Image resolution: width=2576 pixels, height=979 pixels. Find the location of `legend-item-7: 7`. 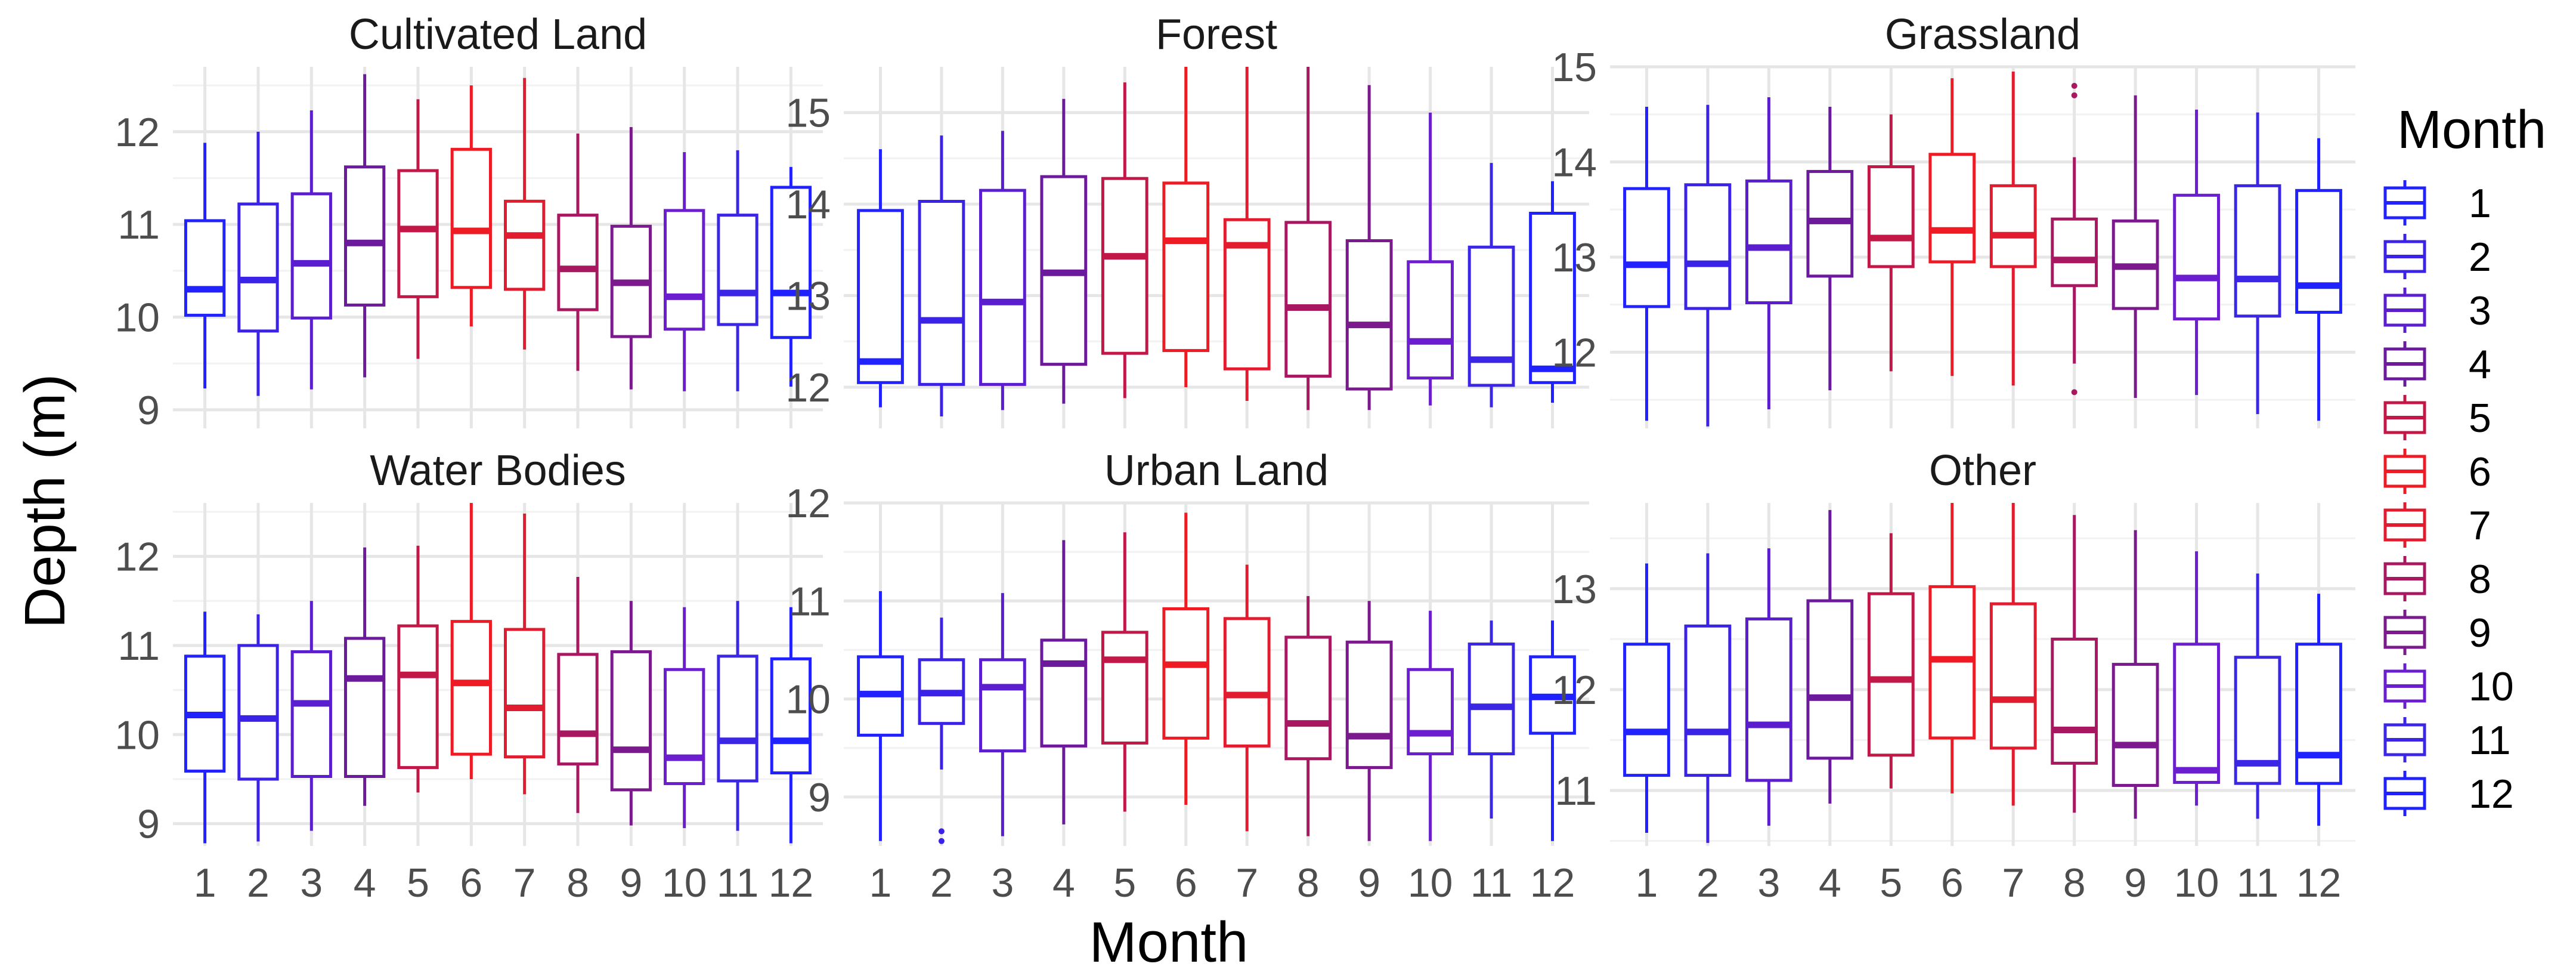

legend-item-7: 7 is located at coordinates (2437, 525).